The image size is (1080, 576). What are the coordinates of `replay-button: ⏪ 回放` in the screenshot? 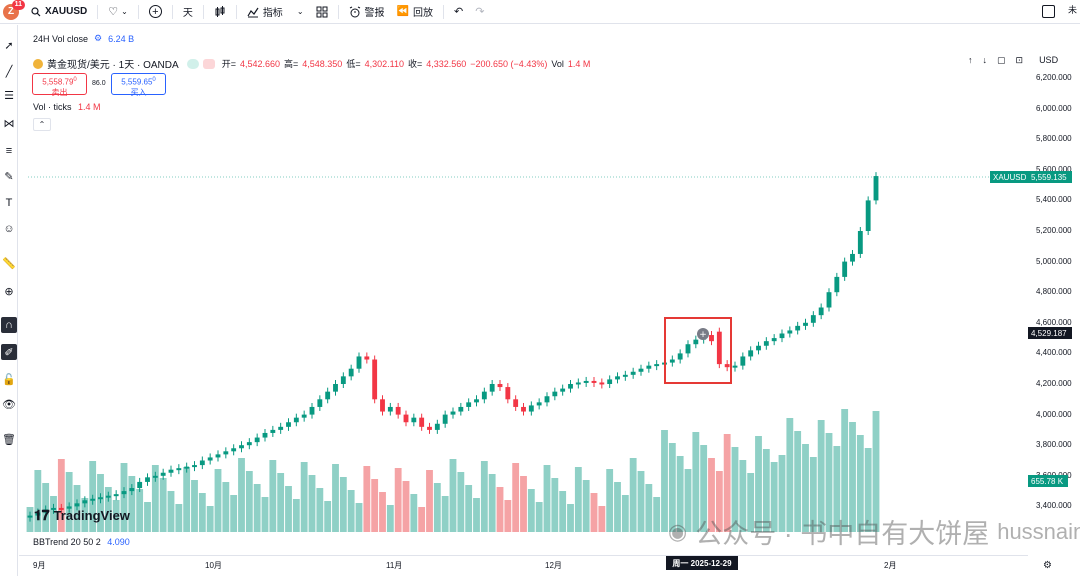 It's located at (415, 12).